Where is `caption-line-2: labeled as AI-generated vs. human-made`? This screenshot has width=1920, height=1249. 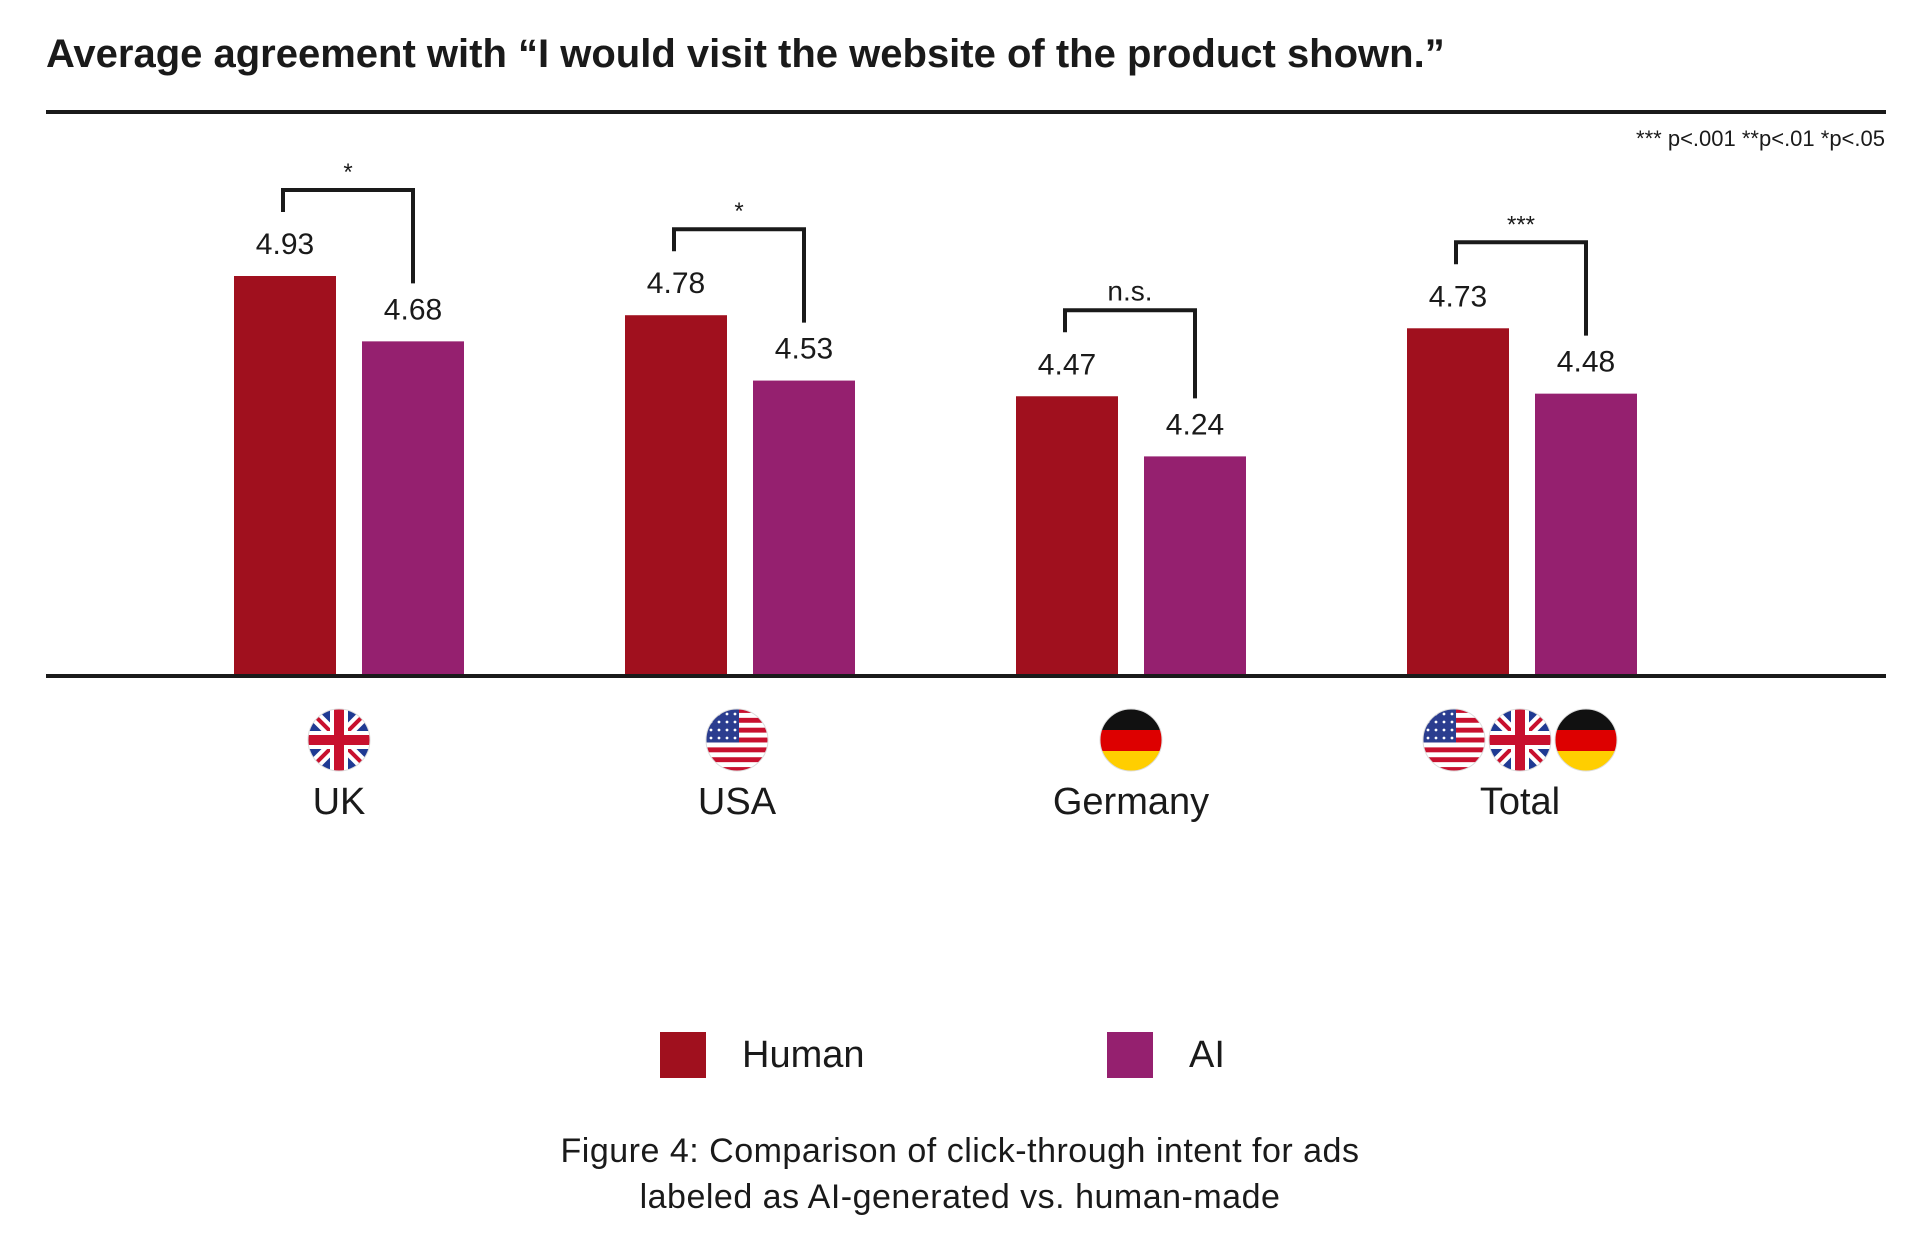
caption-line-2: labeled as AI-generated vs. human-made is located at coordinates (960, 1197).